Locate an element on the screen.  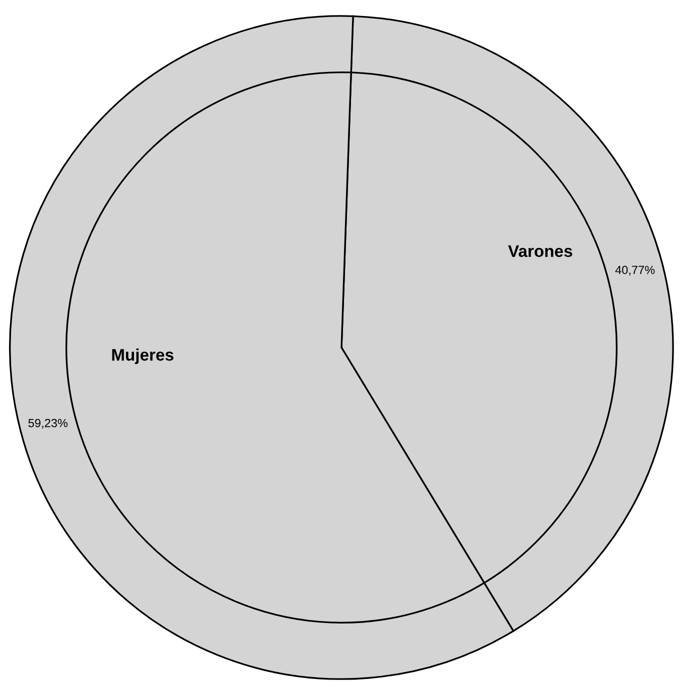
slice-label: Mujeres is located at coordinates (143, 356).